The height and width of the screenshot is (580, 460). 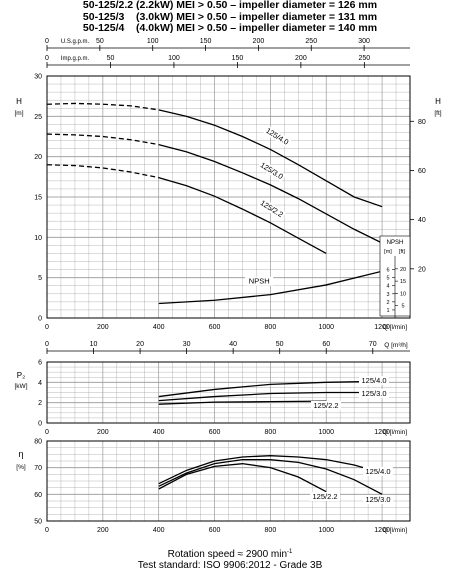 What do you see at coordinates (270, 287) in the screenshot?
I see `head-npsh-curve` at bounding box center [270, 287].